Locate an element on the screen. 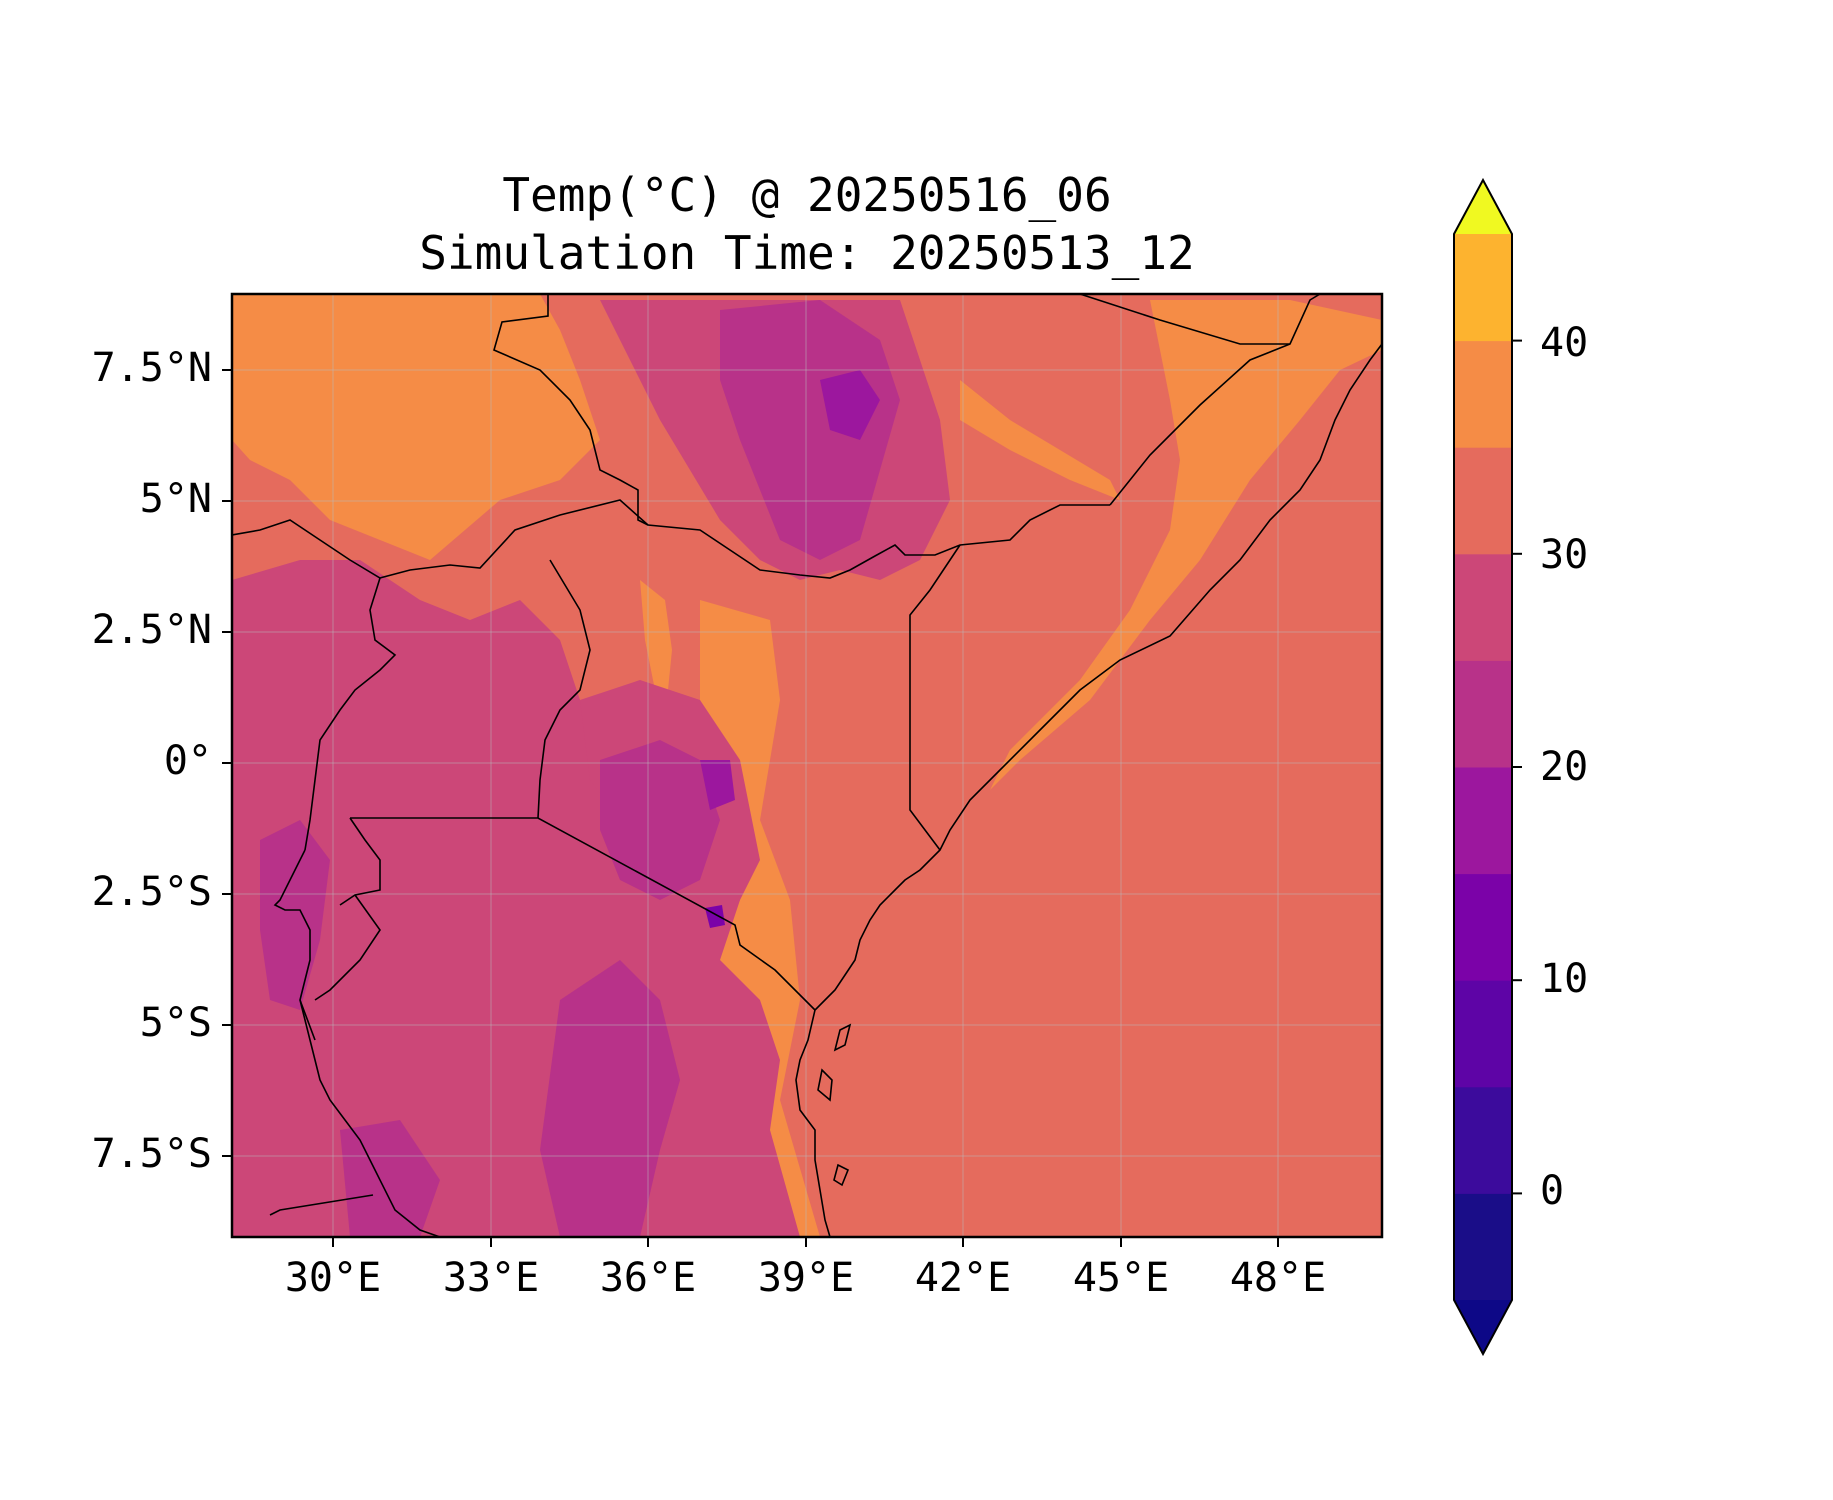 This screenshot has height=1500, width=1833. colorbar is located at coordinates (1487, 767).